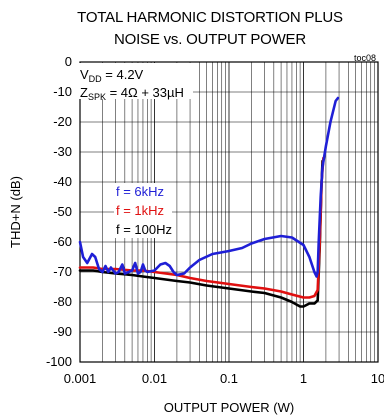 The image size is (384, 419). I want to click on legend-bg, so click(143, 210).